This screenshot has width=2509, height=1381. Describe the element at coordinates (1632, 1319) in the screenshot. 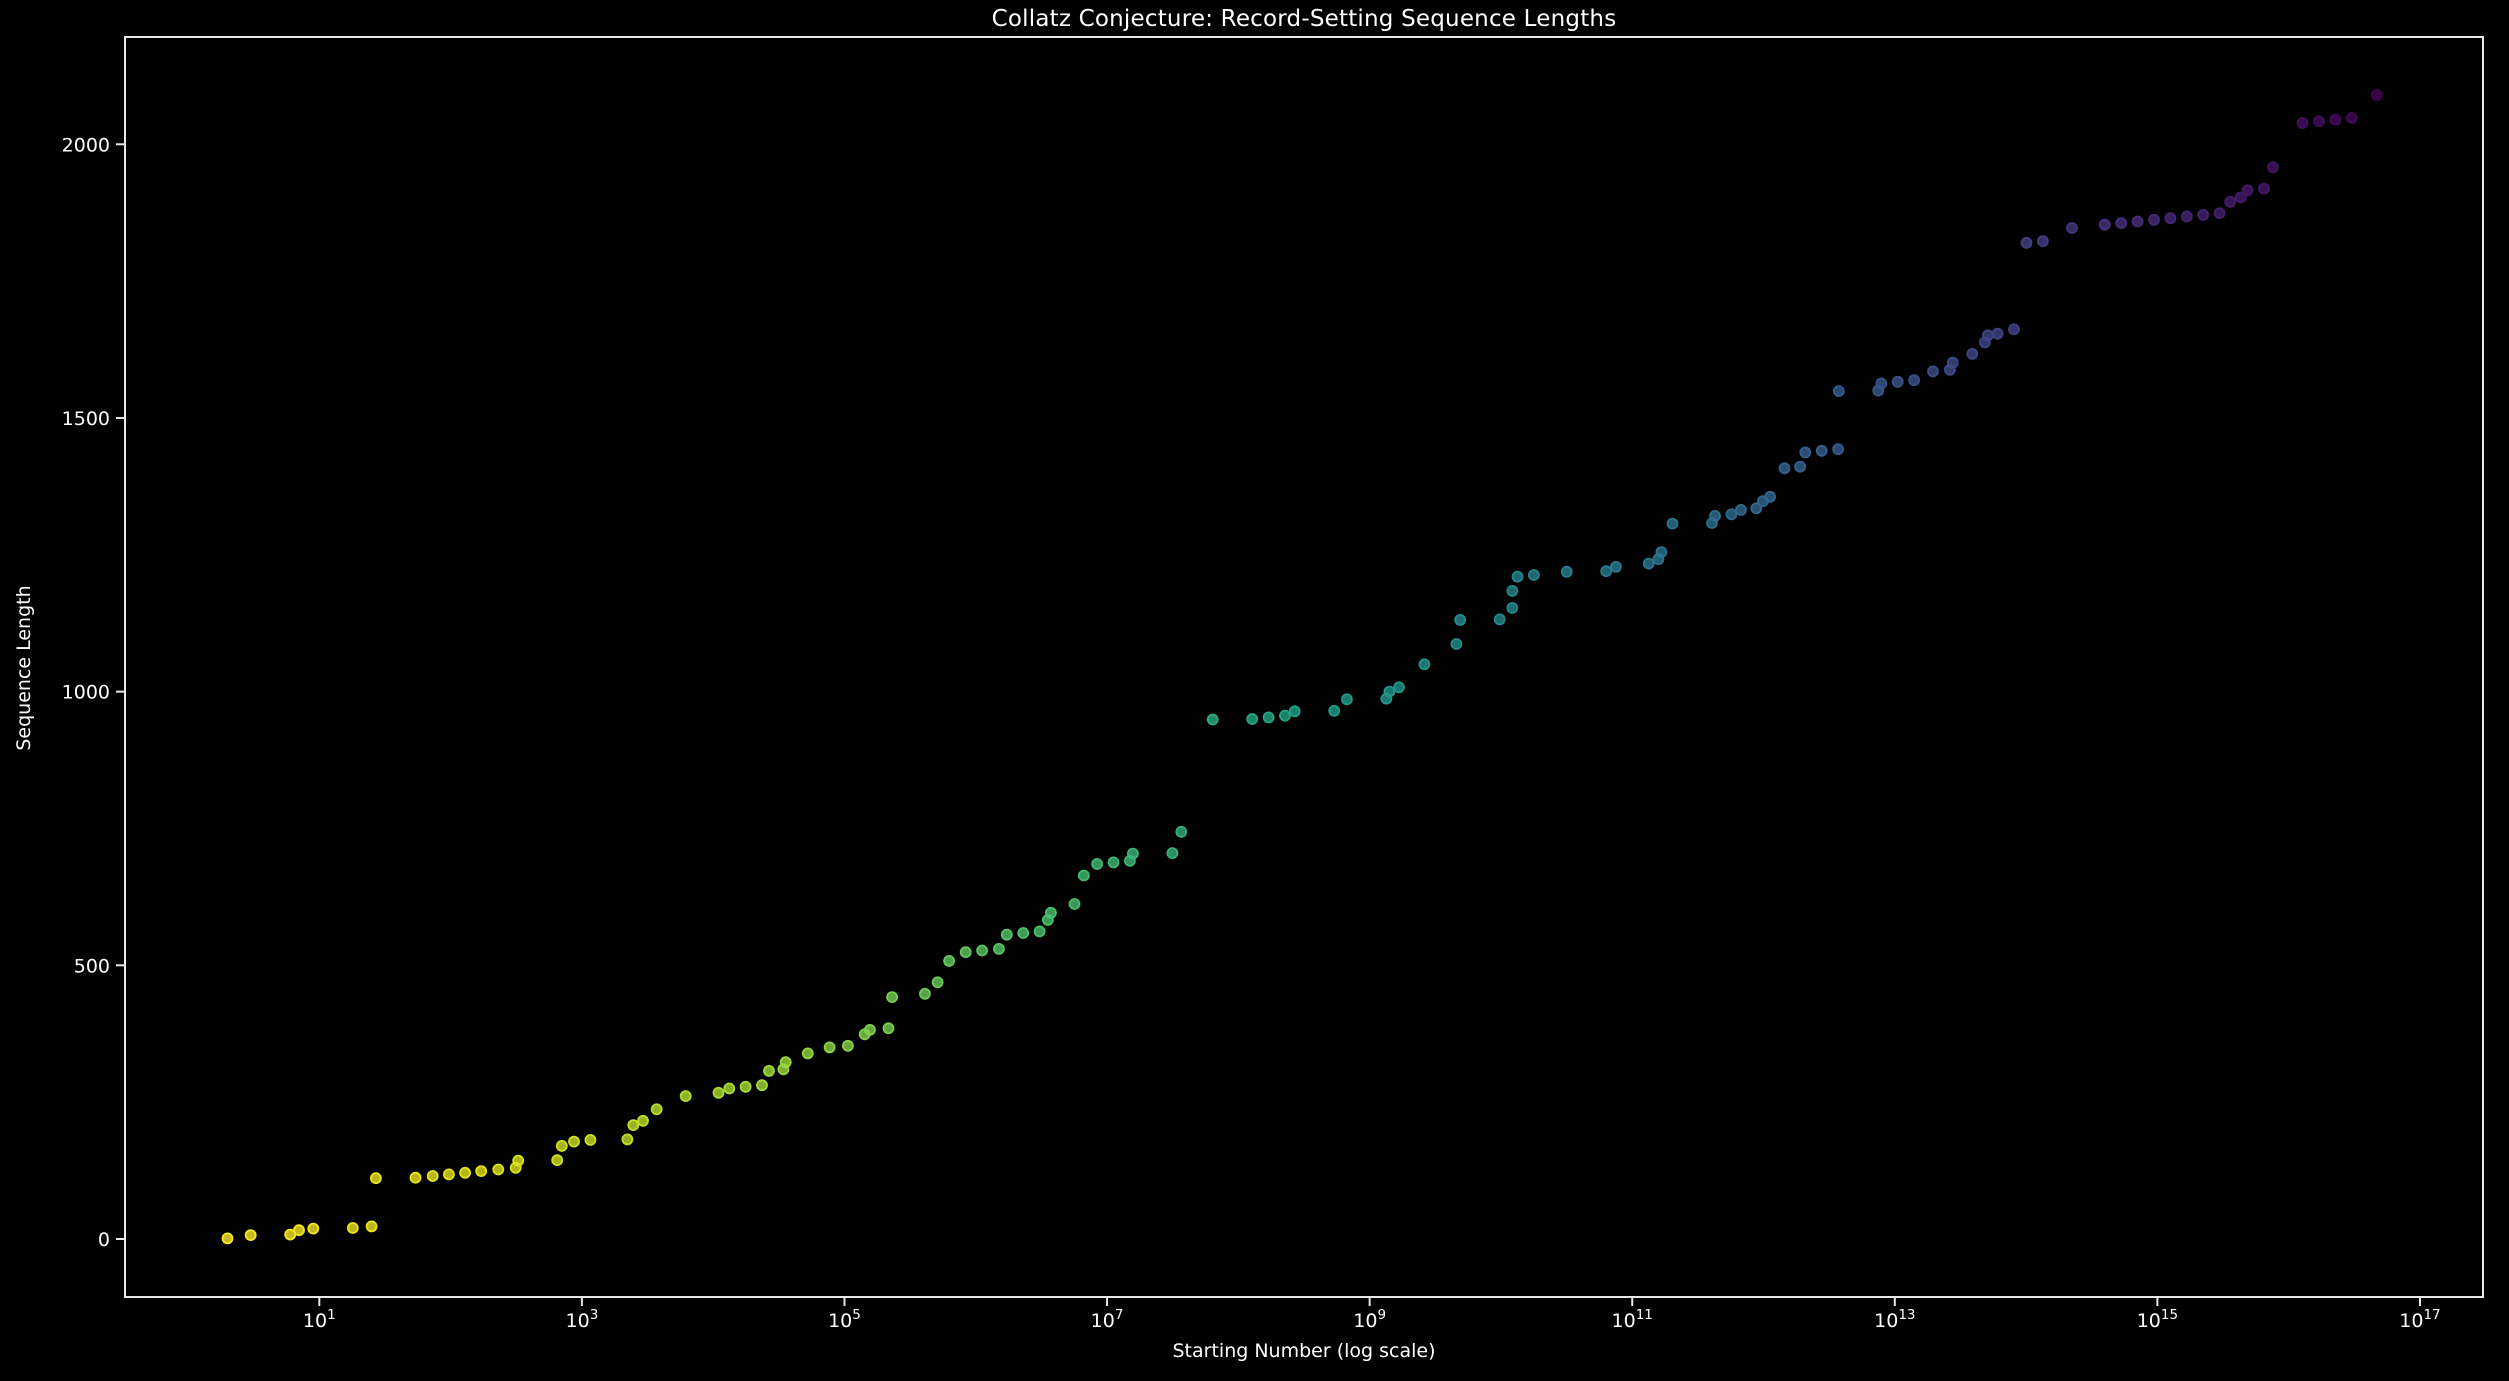

I see `x-tick-label: 10¹¹` at that location.